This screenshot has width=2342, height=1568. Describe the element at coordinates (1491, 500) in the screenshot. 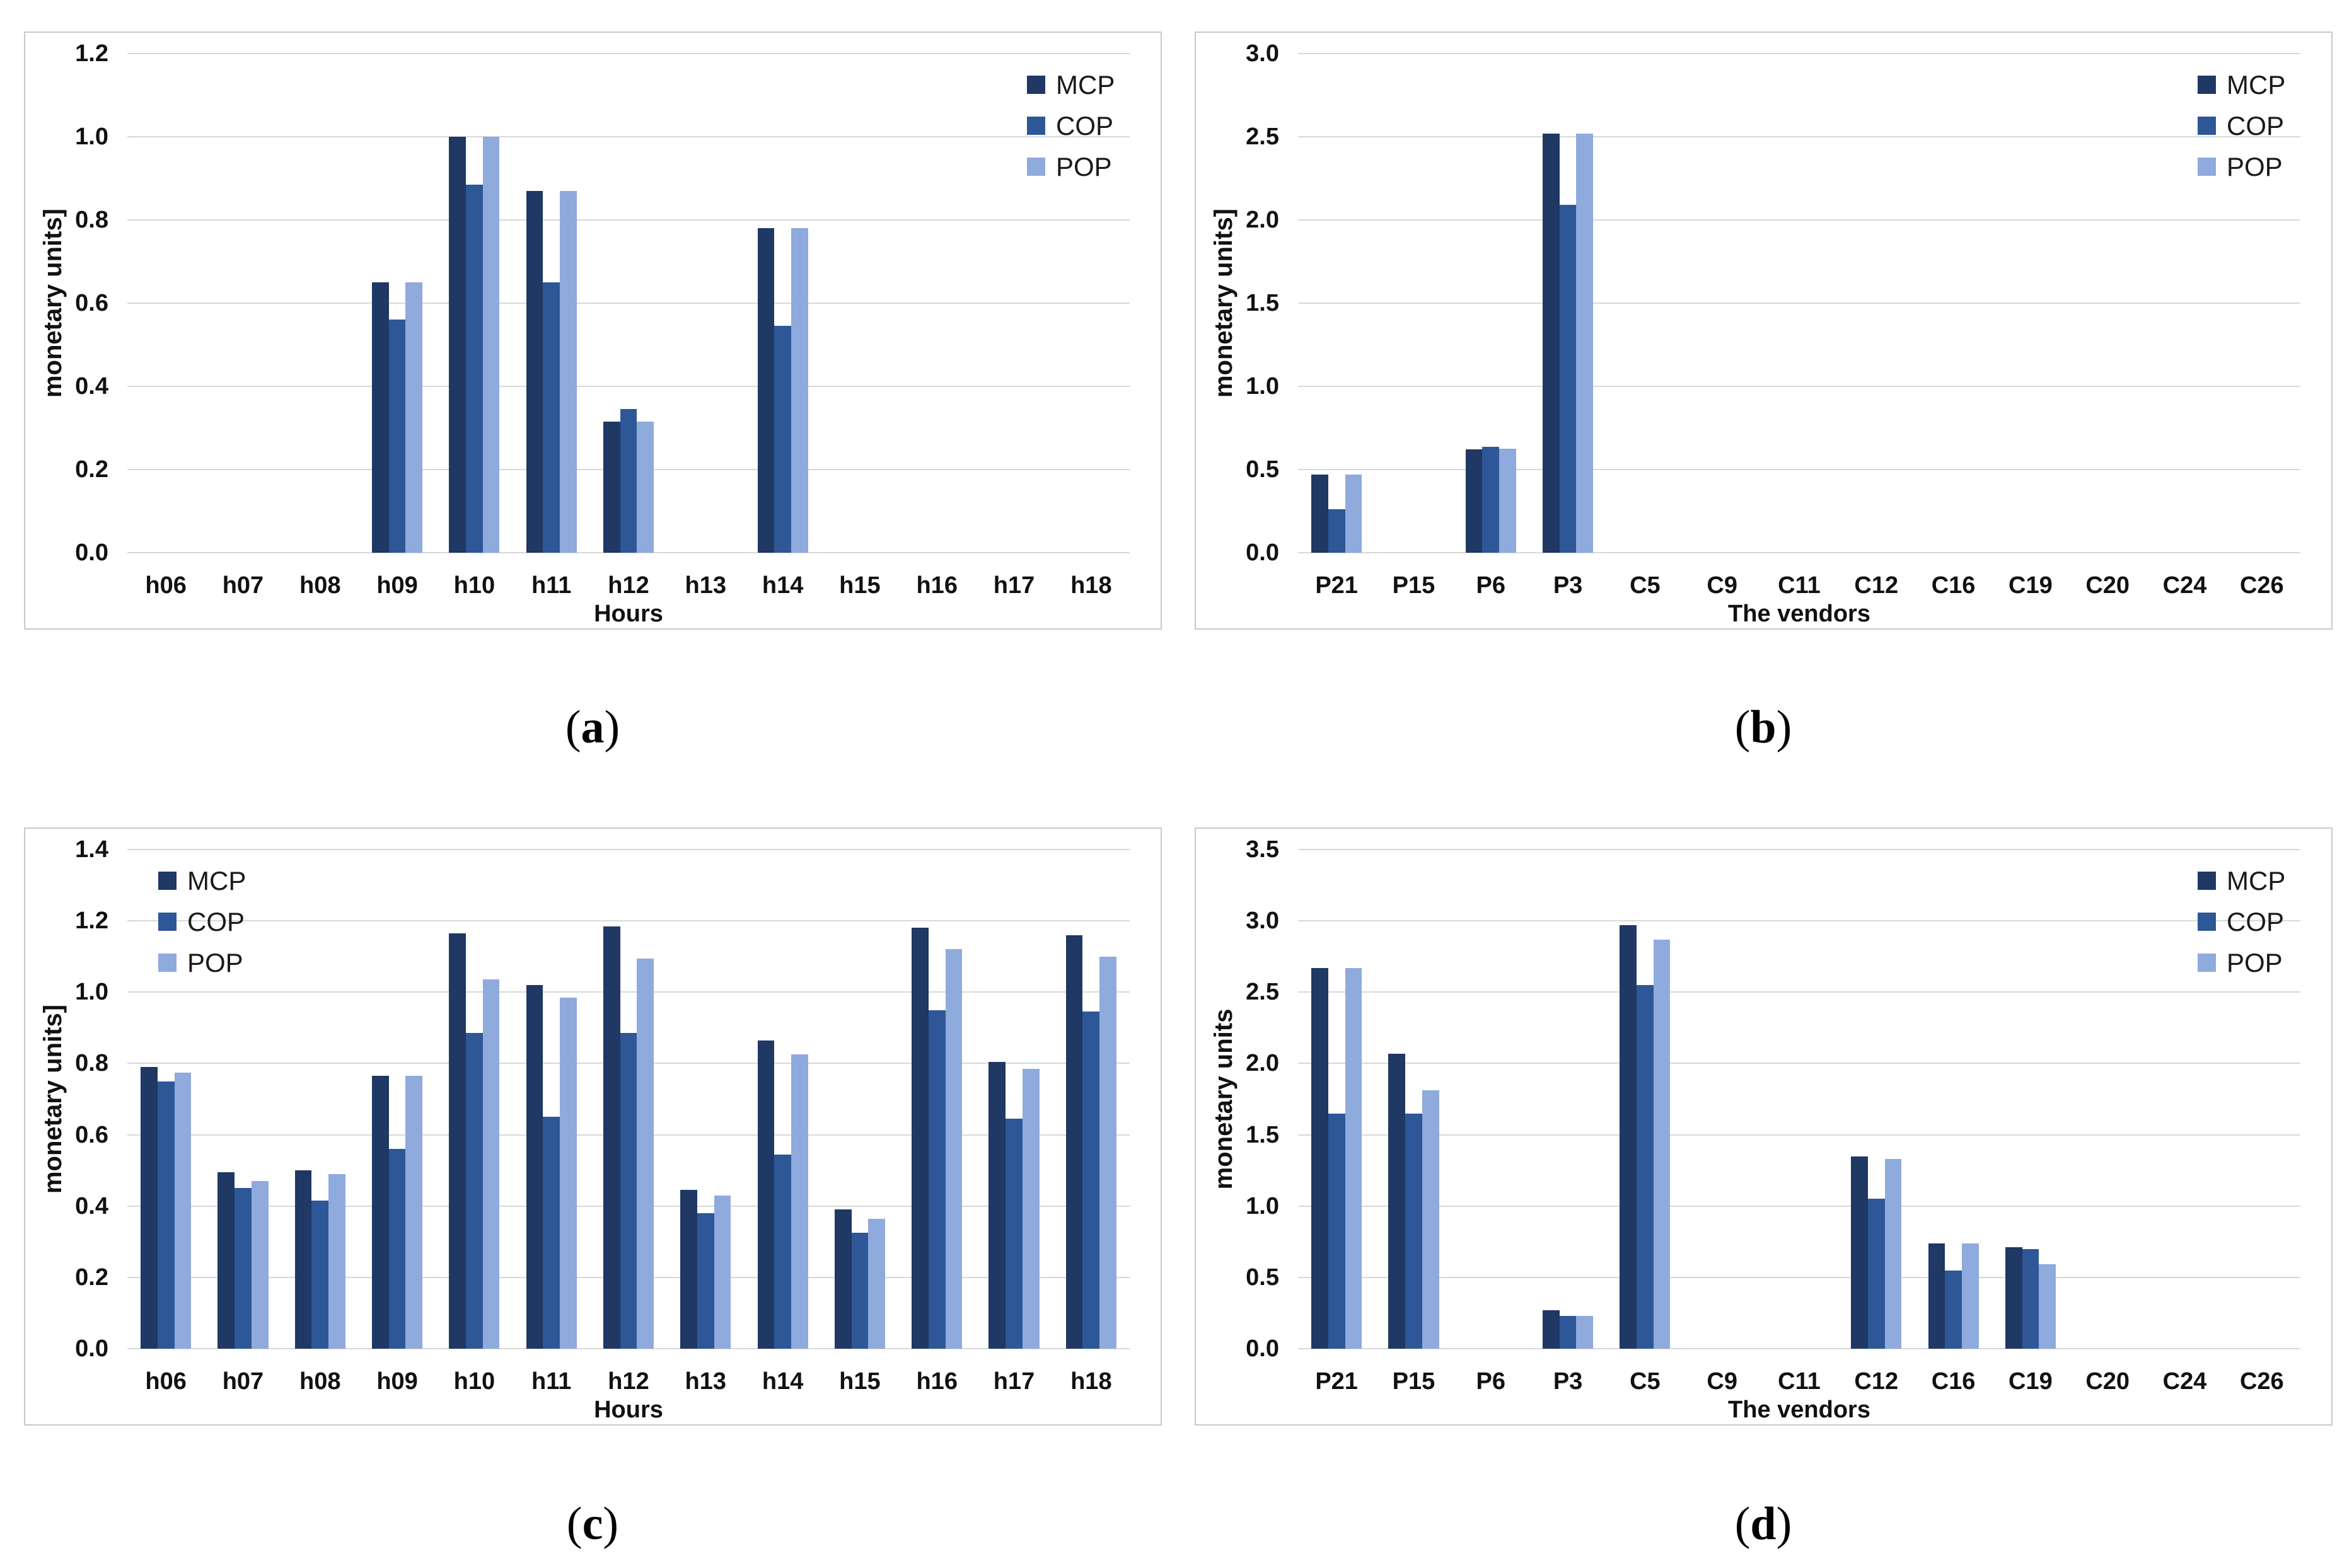

I see `bar-COP-P6` at that location.